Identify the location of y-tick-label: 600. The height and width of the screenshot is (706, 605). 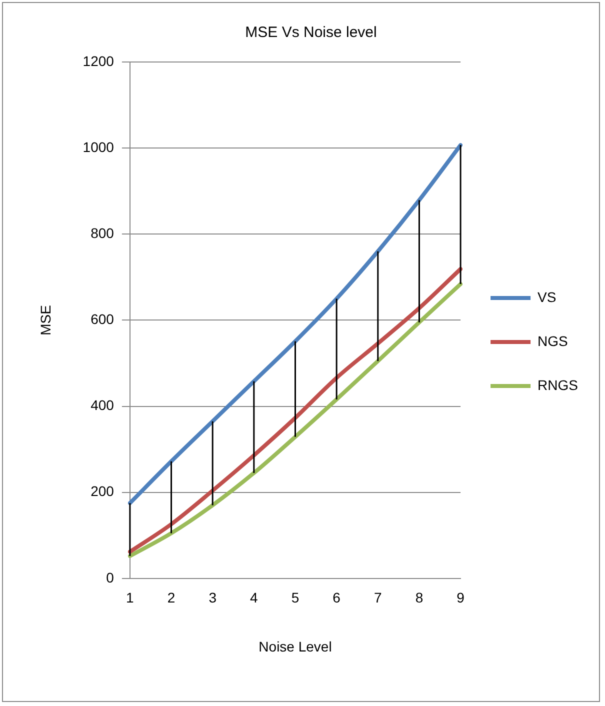
(102, 319).